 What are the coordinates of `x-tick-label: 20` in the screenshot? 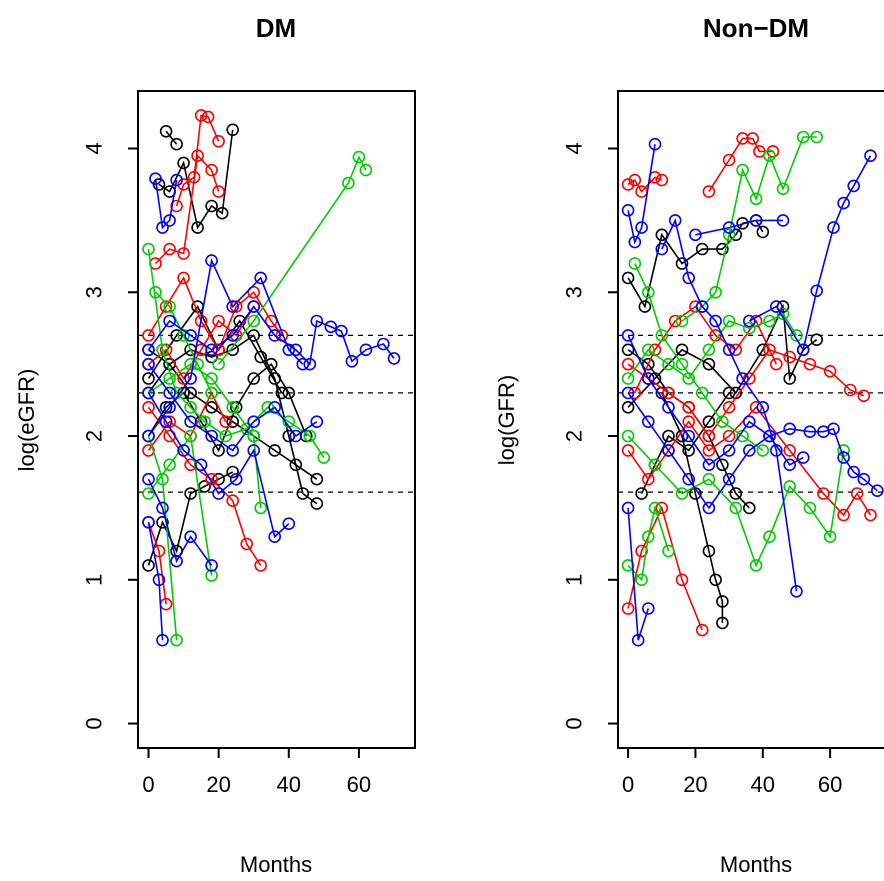 It's located at (695, 784).